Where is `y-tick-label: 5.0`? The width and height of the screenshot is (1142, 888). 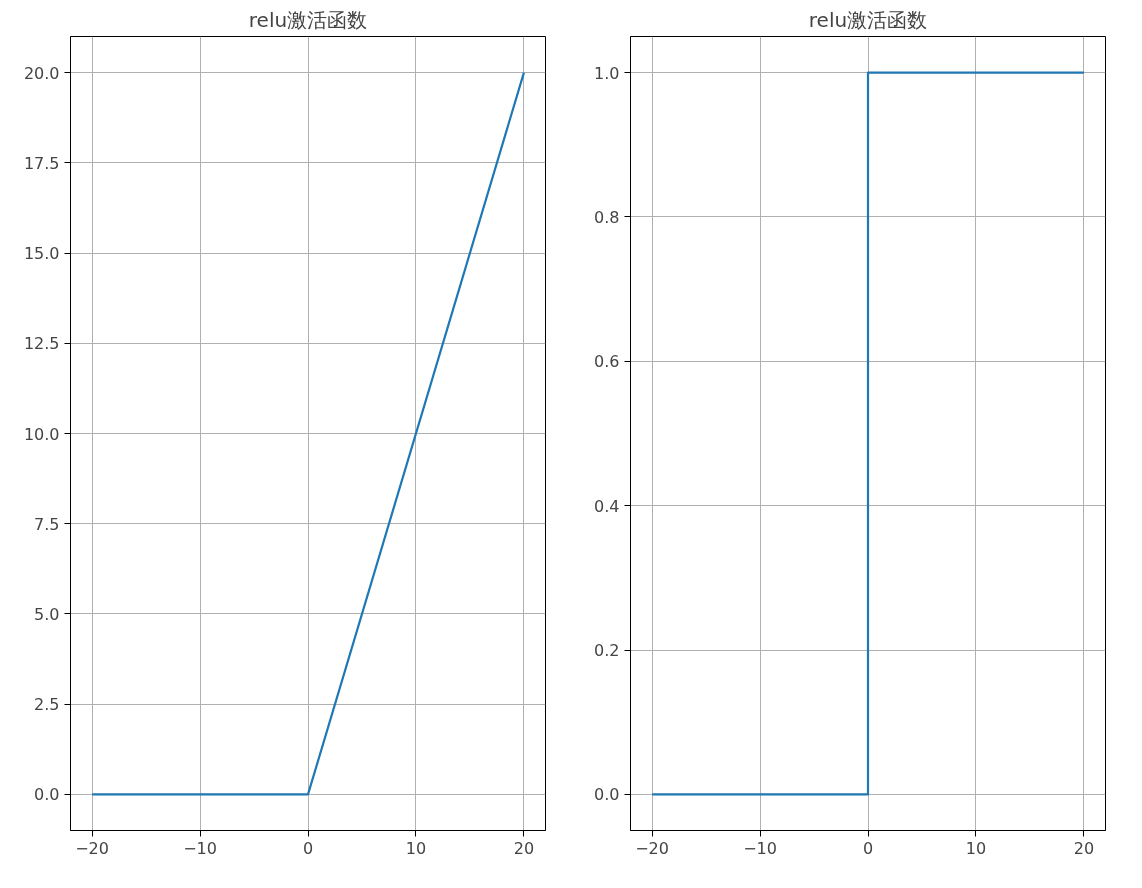 y-tick-label: 5.0 is located at coordinates (47, 614).